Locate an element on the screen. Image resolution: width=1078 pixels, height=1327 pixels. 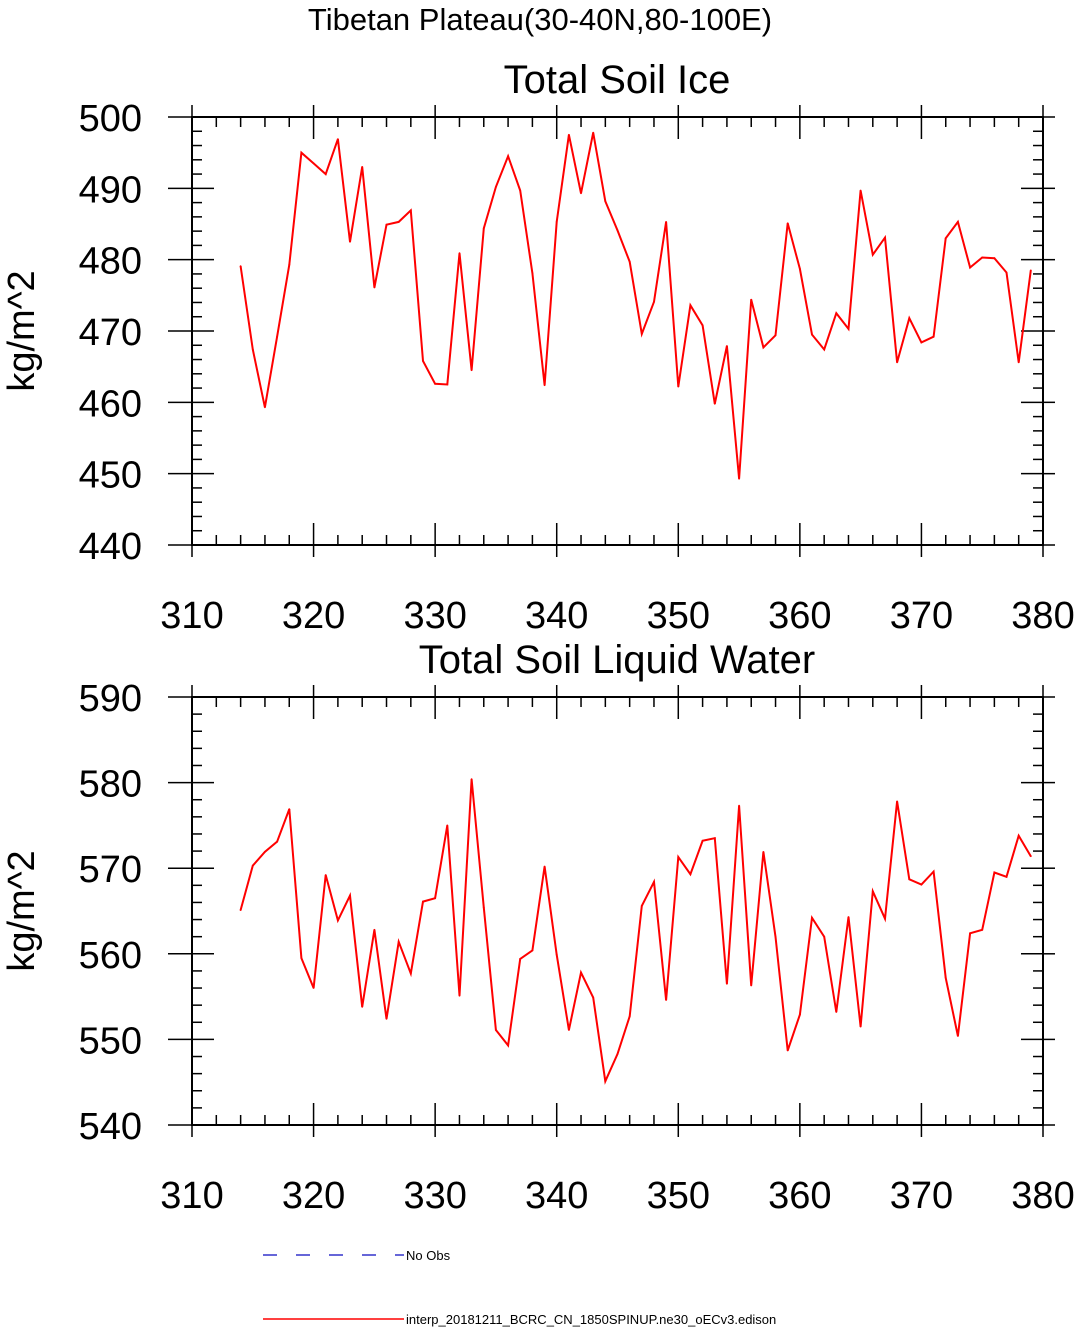
y-axis-label: kg/m^2 is located at coordinates (22, 330).